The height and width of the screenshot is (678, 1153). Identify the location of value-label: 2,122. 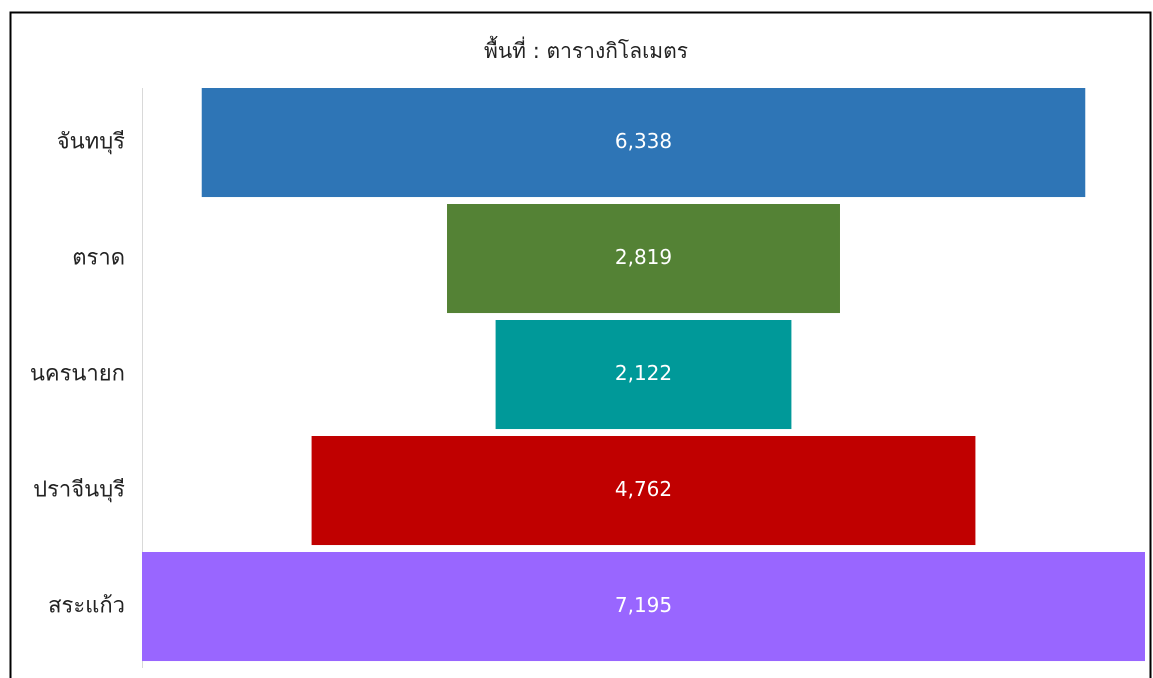
(643, 373).